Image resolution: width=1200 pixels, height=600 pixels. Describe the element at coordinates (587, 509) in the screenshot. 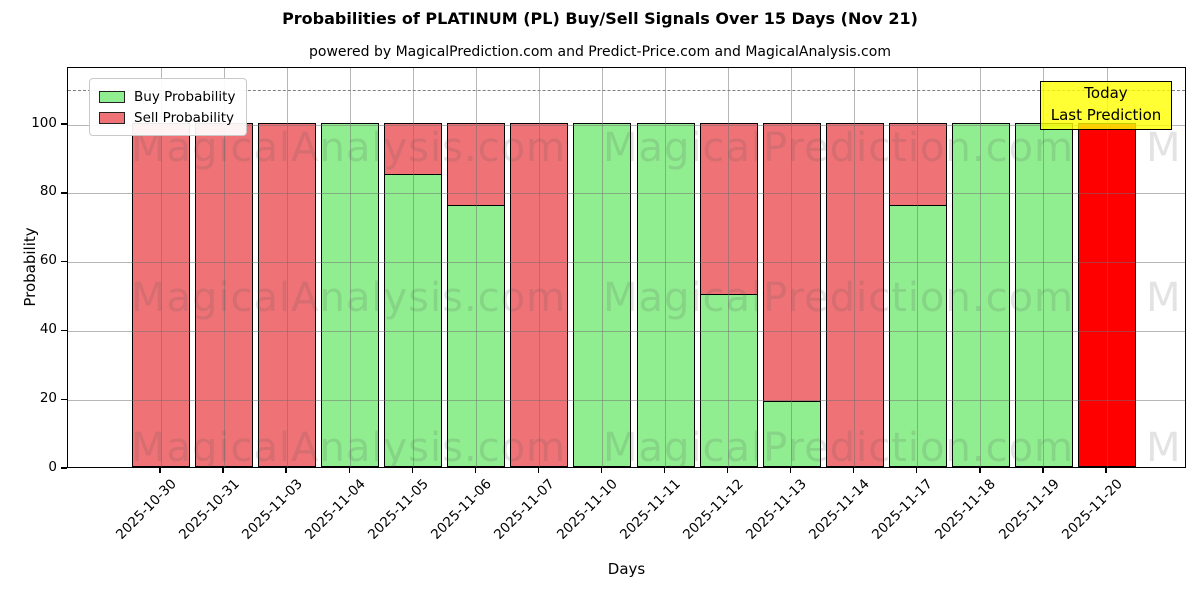

I see `x-tick-label-text: 2025-11-10` at that location.